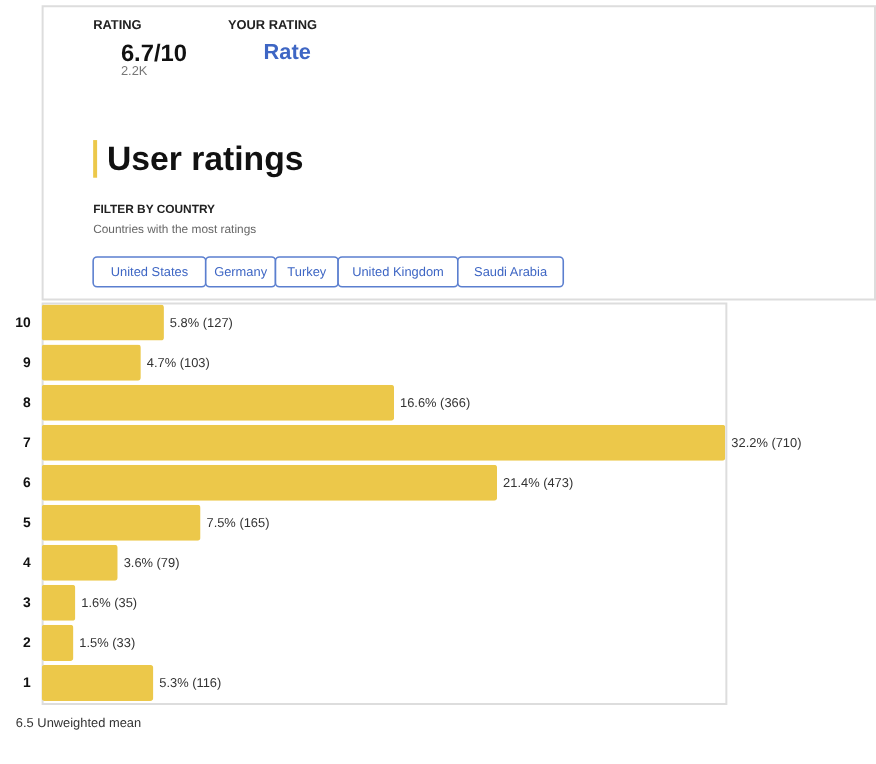 This screenshot has height=764, width=876. Describe the element at coordinates (205, 158) in the screenshot. I see `chart-title: User ratings` at that location.